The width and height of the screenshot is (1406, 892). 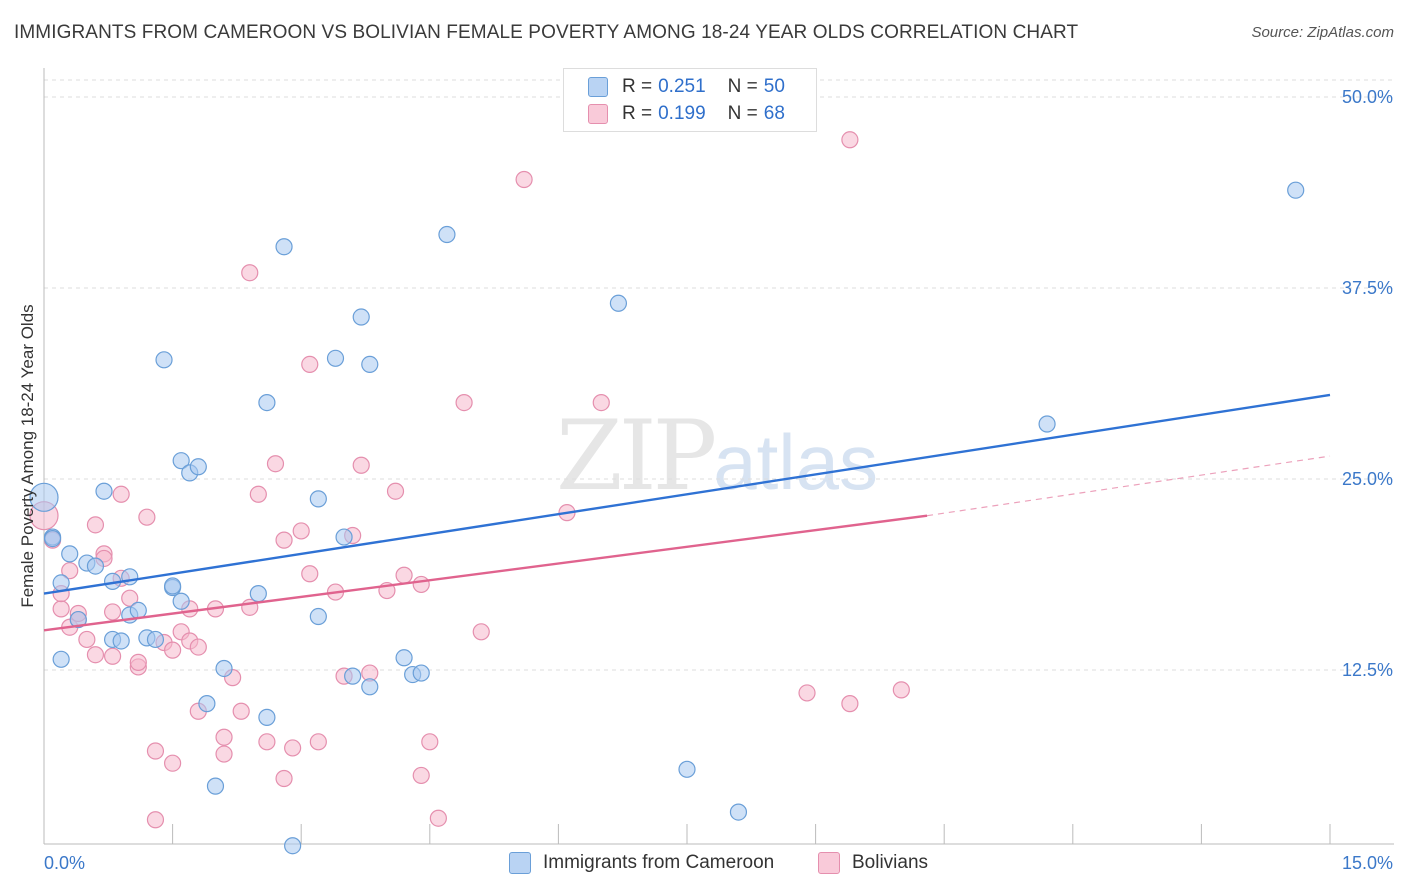 What do you see at coordinates (890, 862) in the screenshot?
I see `legend-label-bolivians: Bolivians` at bounding box center [890, 862].